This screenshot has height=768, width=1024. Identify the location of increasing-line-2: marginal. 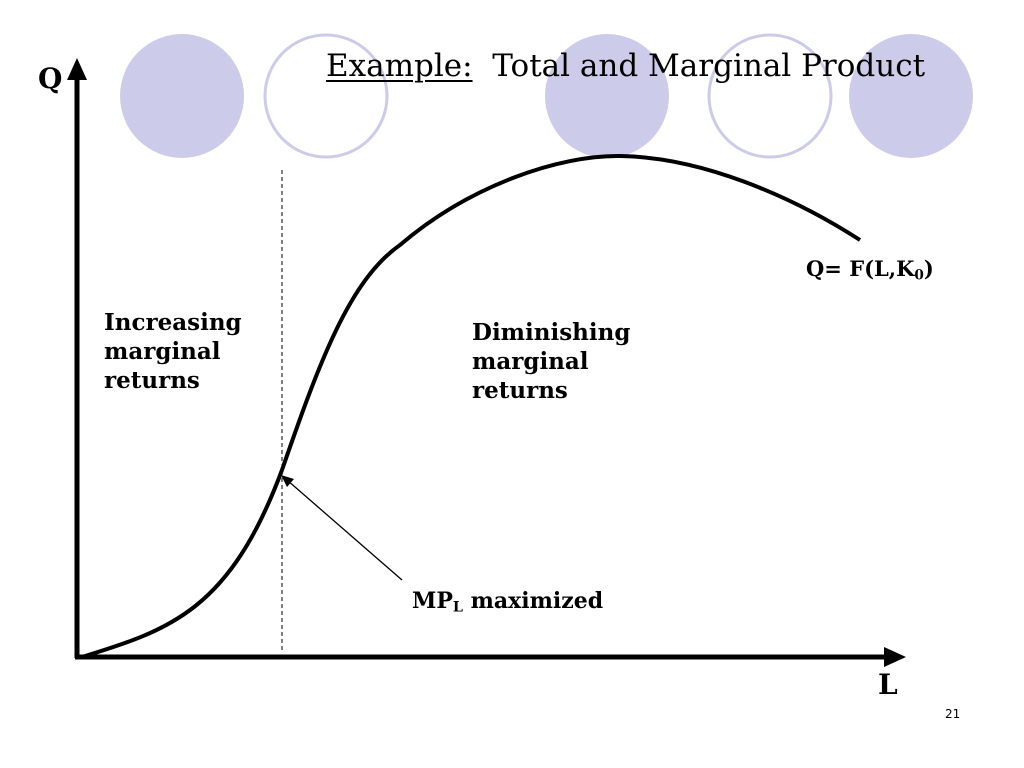
(162, 351).